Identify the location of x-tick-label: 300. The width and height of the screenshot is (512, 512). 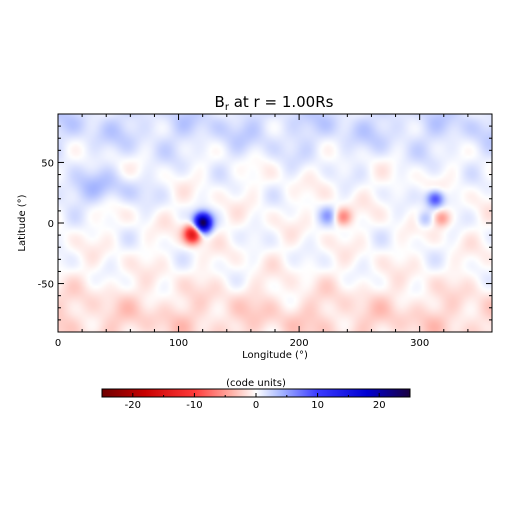
(419, 343).